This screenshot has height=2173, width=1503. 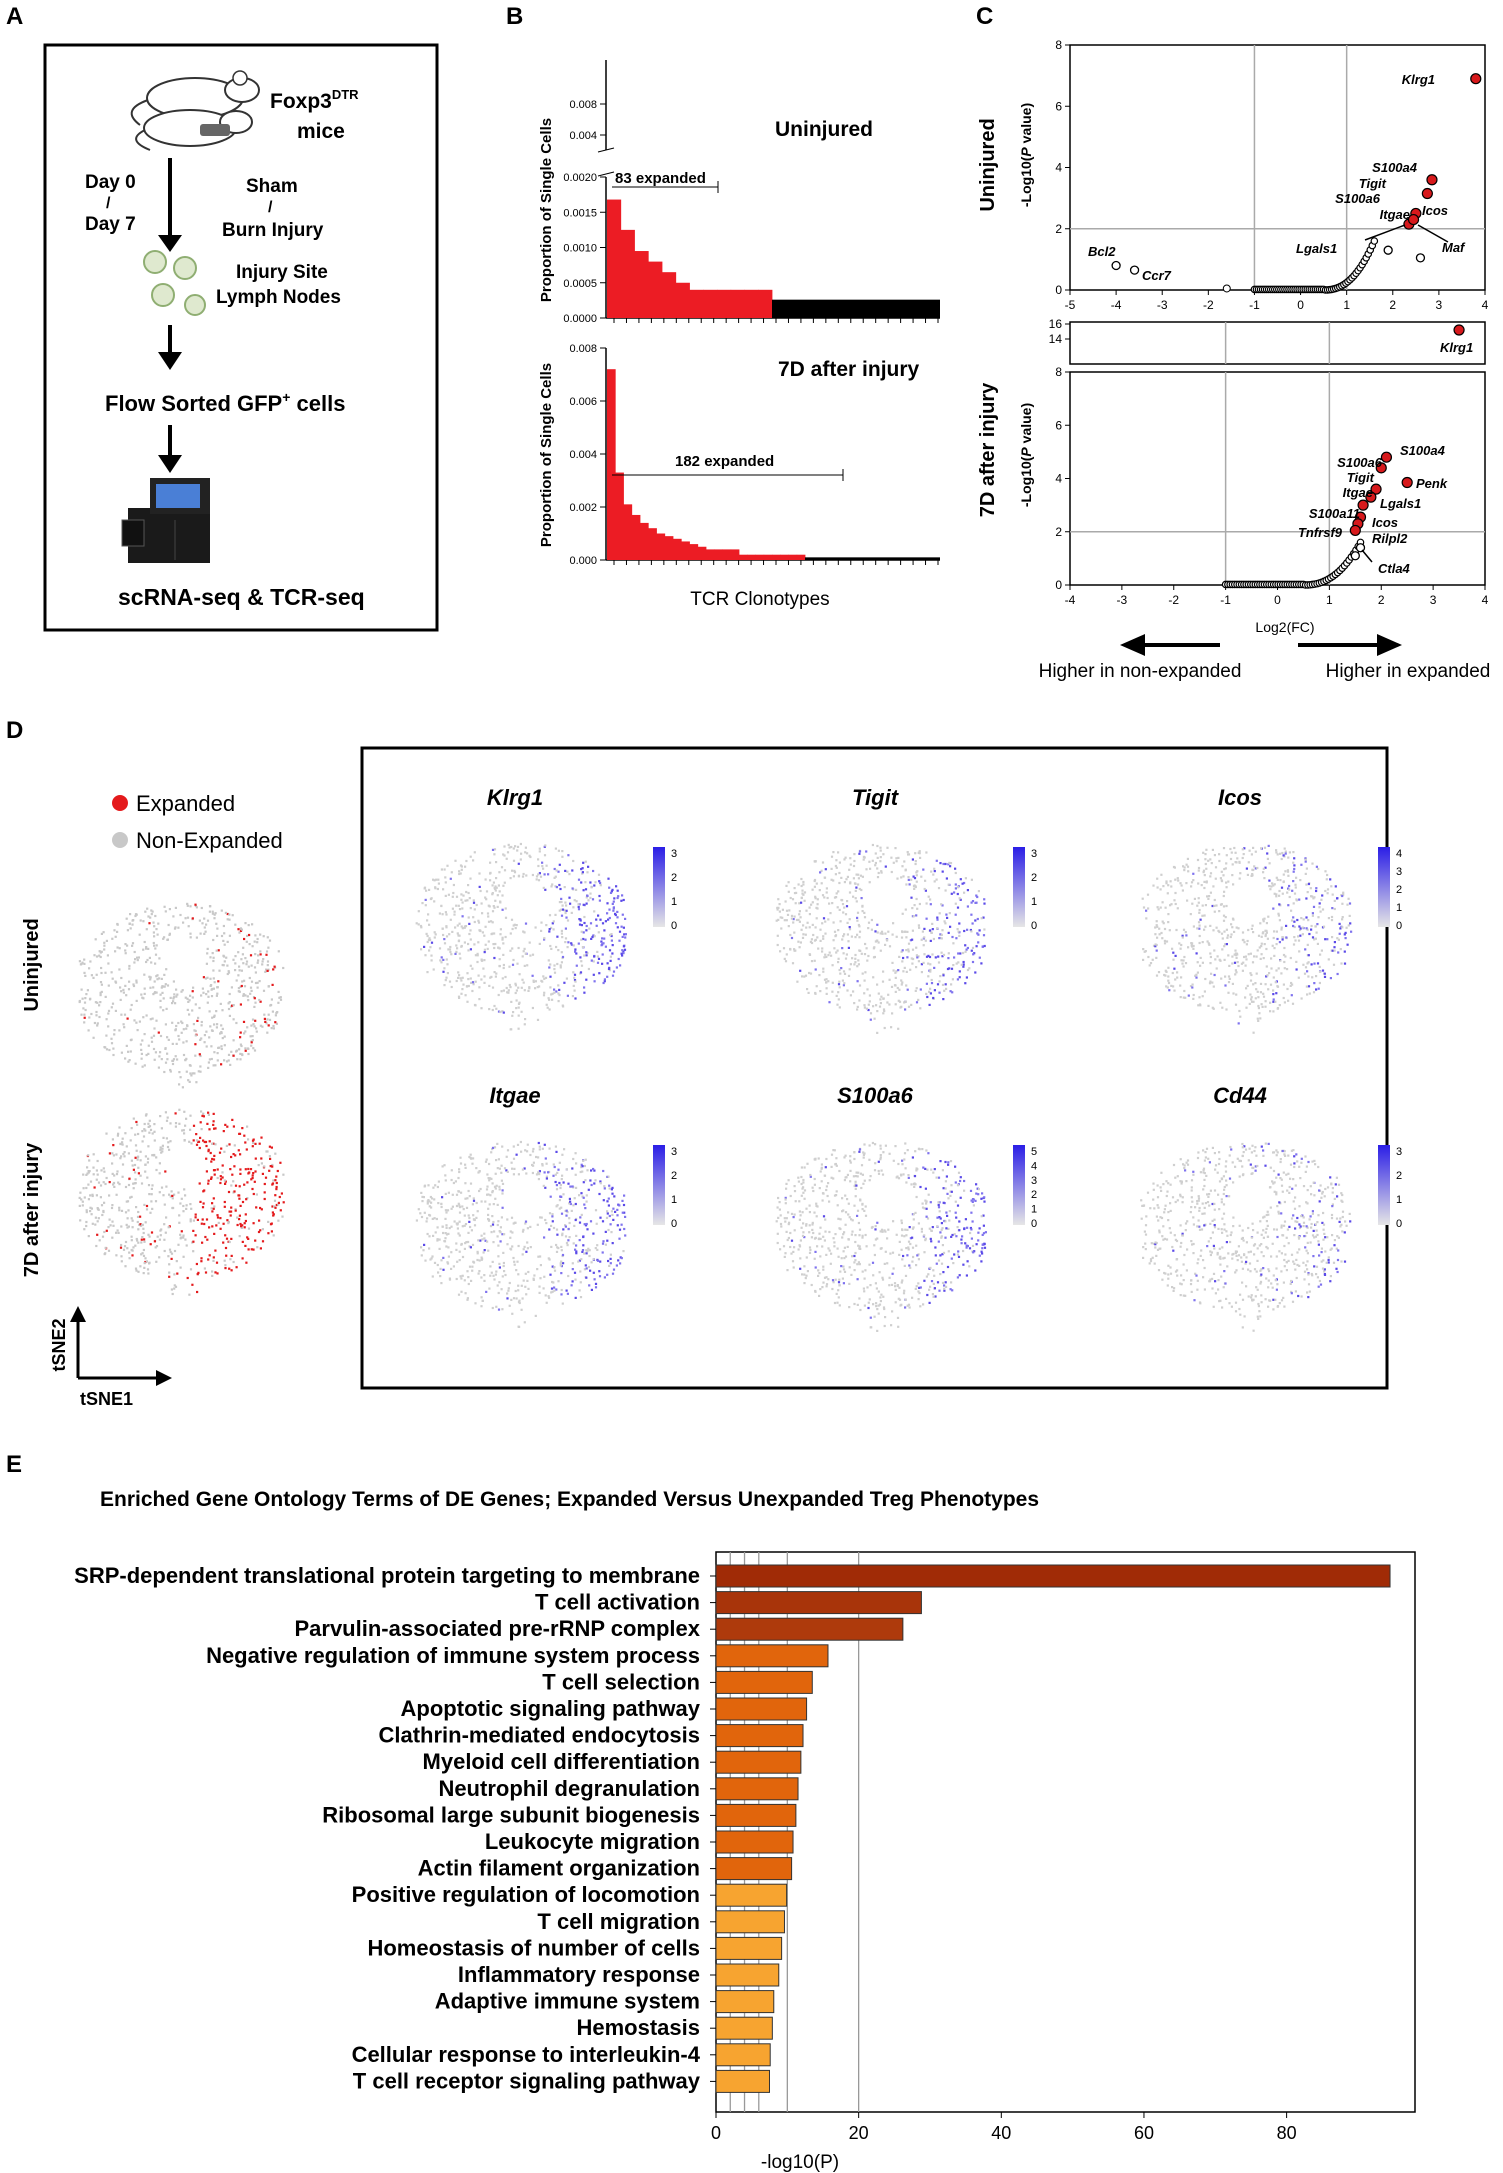 I want to click on colorbar-tick: 3, so click(x=1399, y=872).